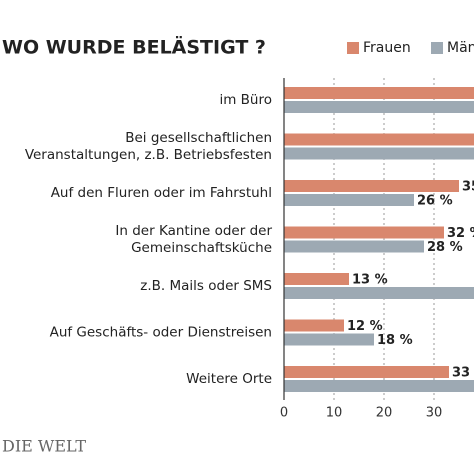 The image size is (474, 463). I want to click on legend-label: Männer, so click(460, 48).